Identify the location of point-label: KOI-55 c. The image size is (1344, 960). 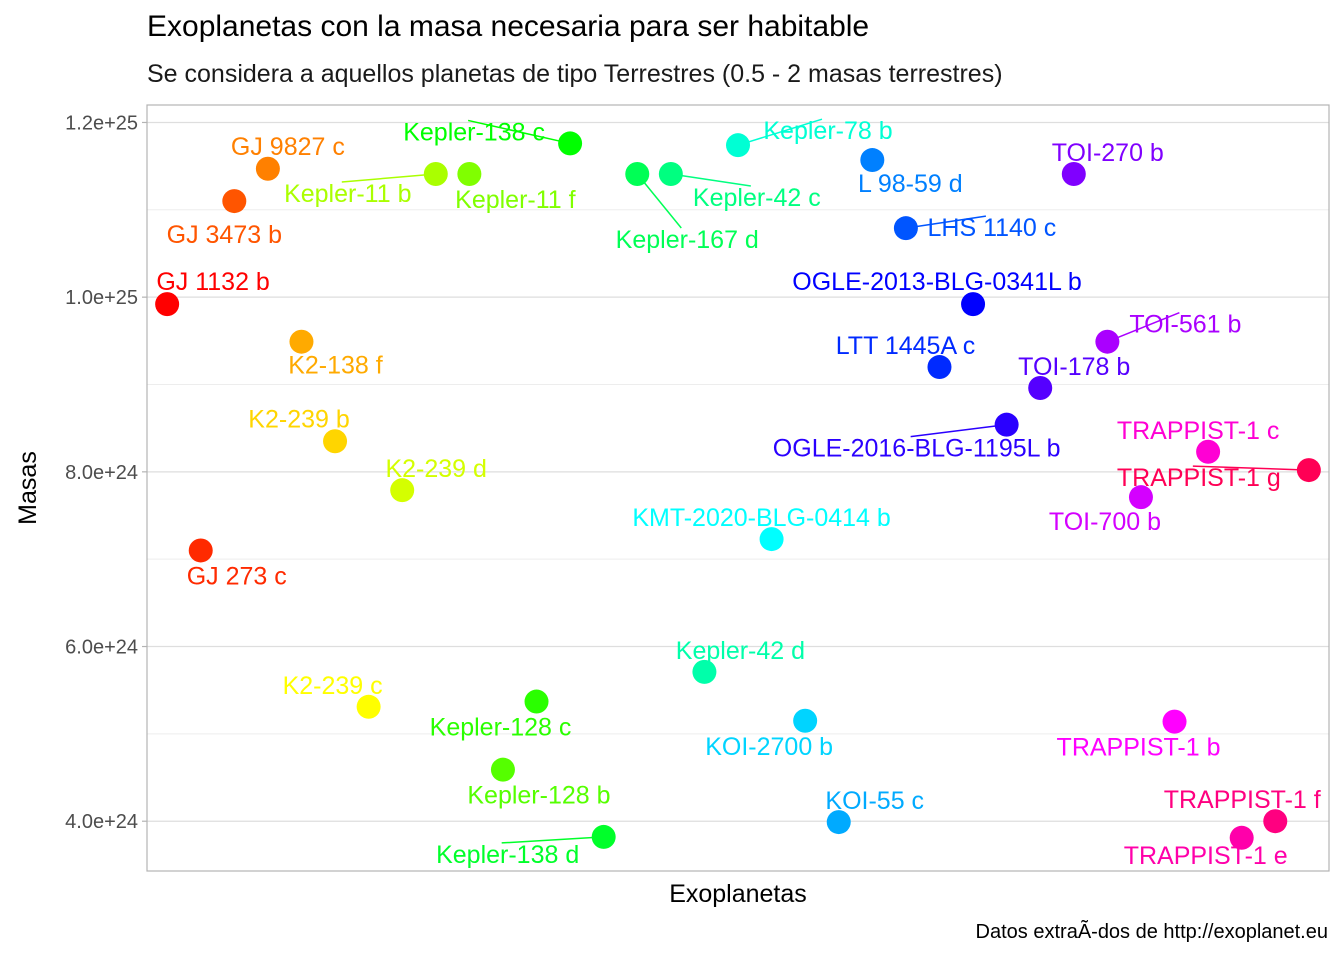
(874, 801).